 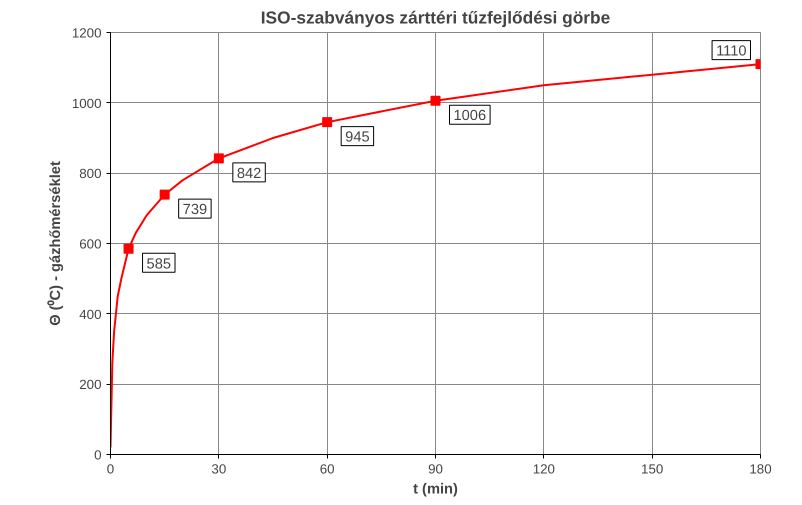 What do you see at coordinates (543, 469) in the screenshot?
I see `x-tick-label: 120` at bounding box center [543, 469].